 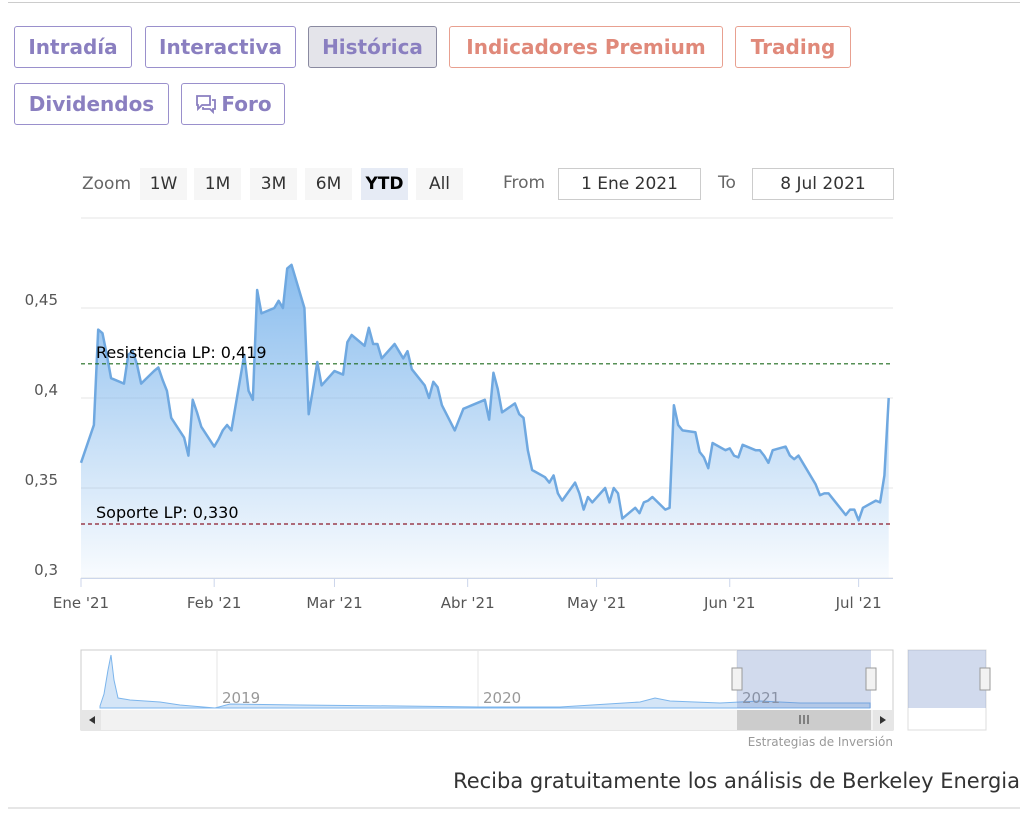 I want to click on tab: Intradía, so click(x=73, y=47).